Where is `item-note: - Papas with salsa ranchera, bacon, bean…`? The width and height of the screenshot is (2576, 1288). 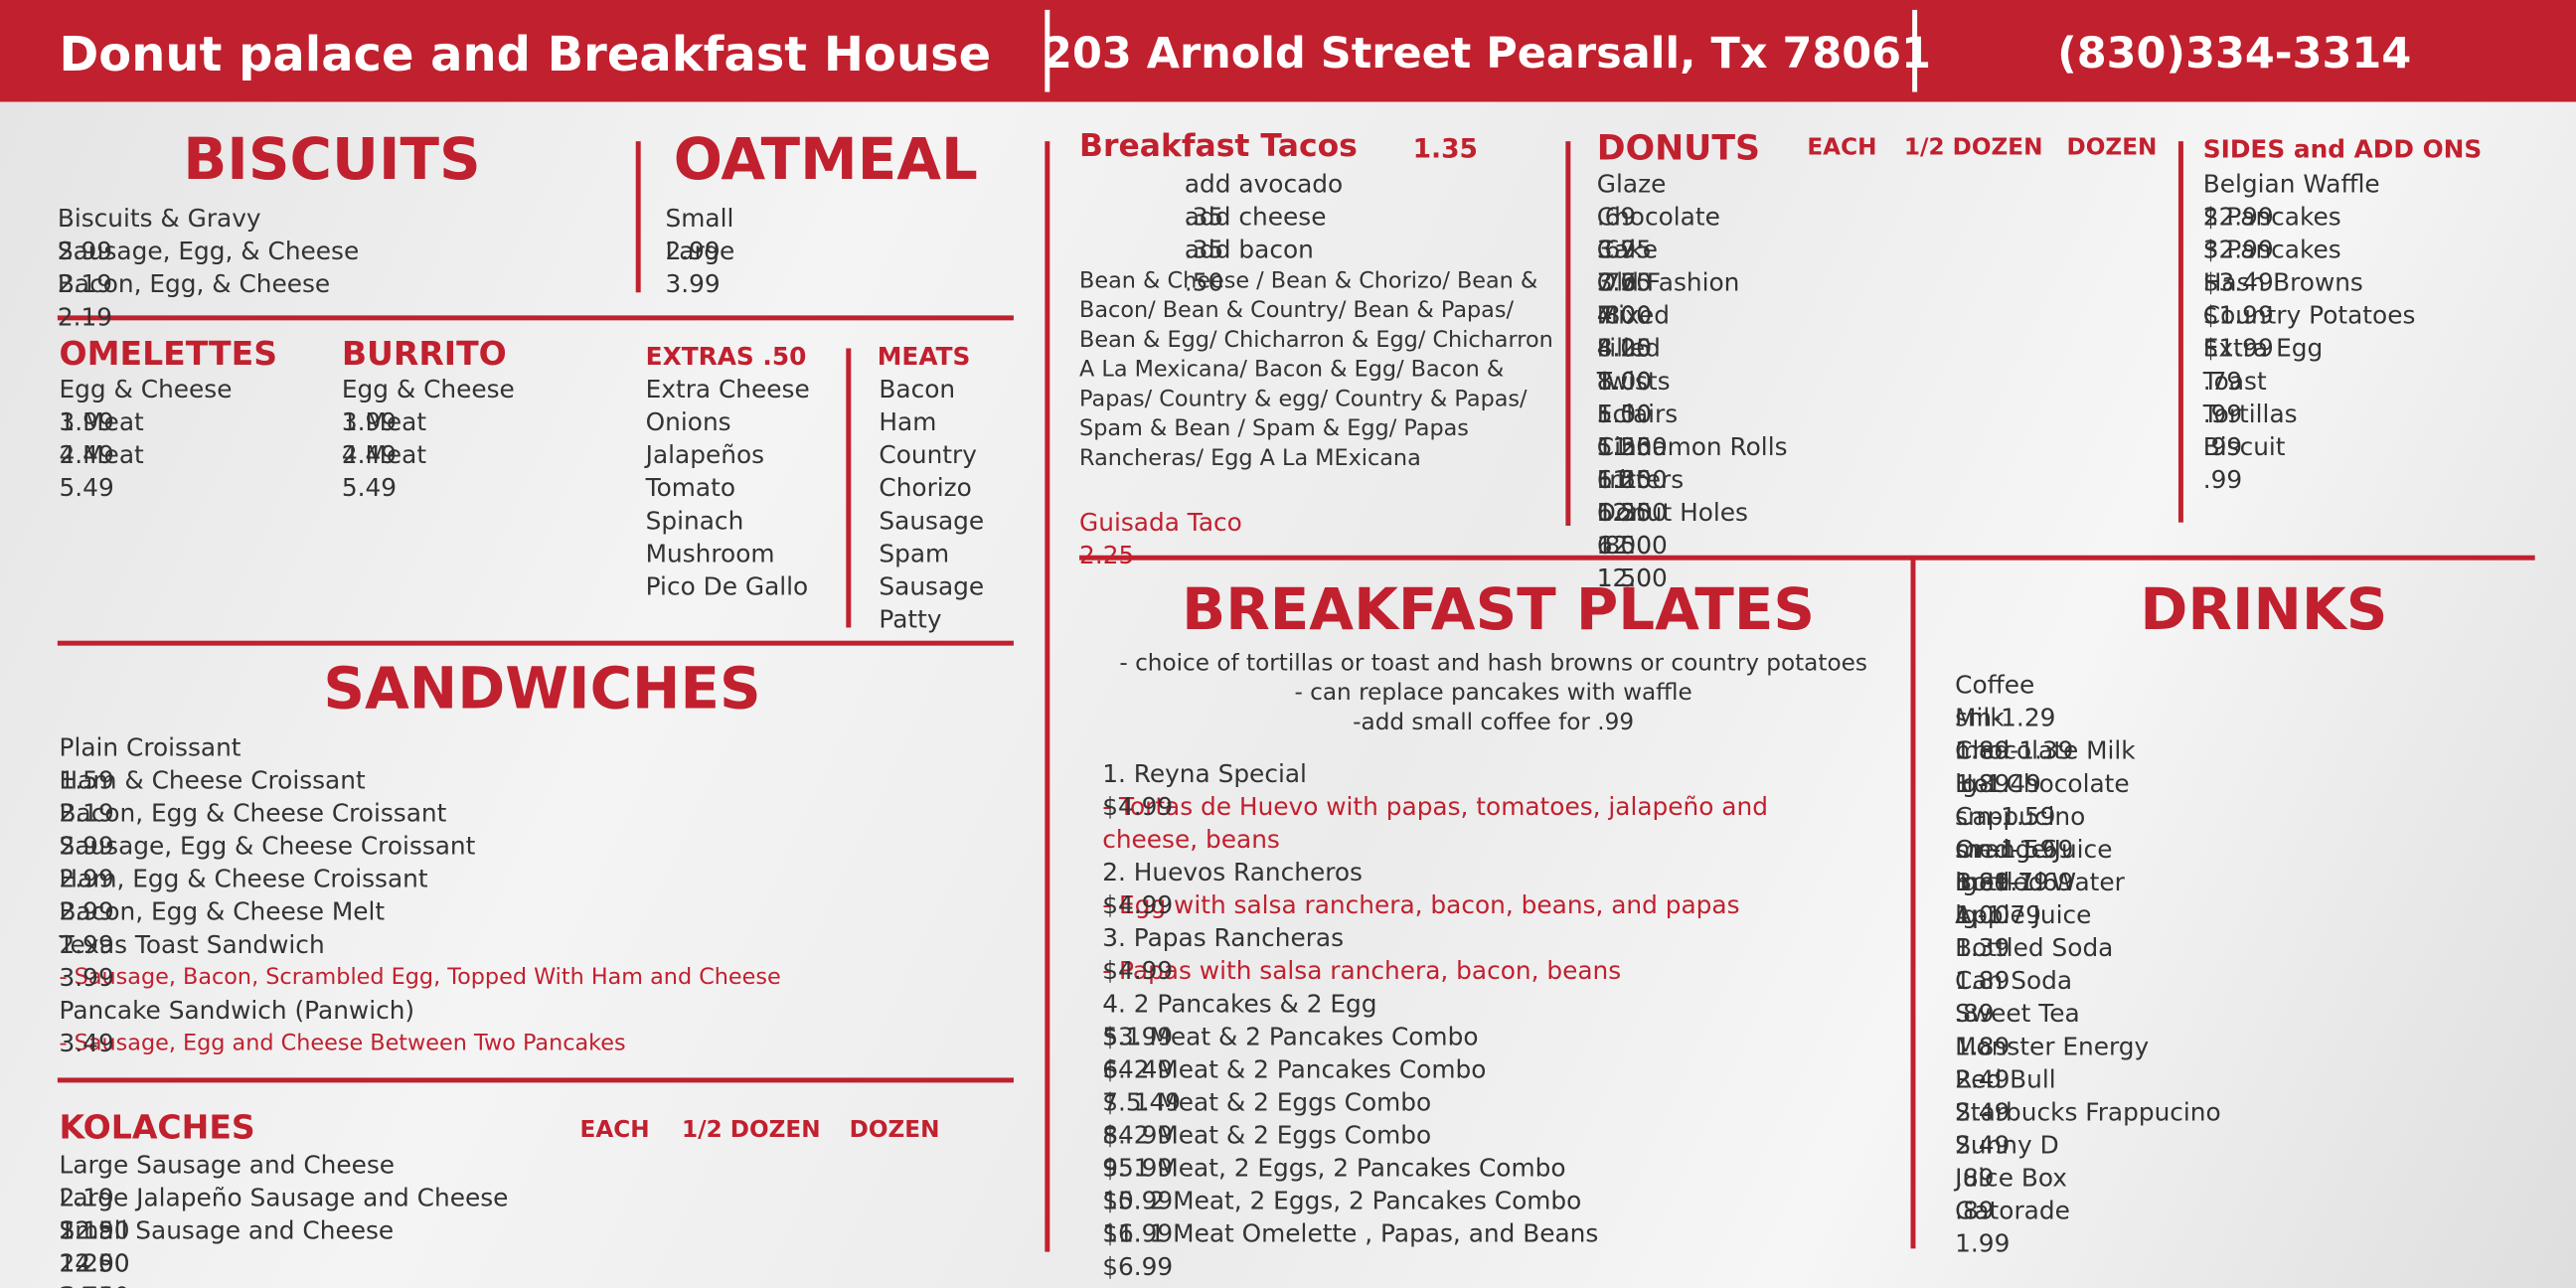 item-note: - Papas with salsa ranchera, bacon, bean… is located at coordinates (1362, 971).